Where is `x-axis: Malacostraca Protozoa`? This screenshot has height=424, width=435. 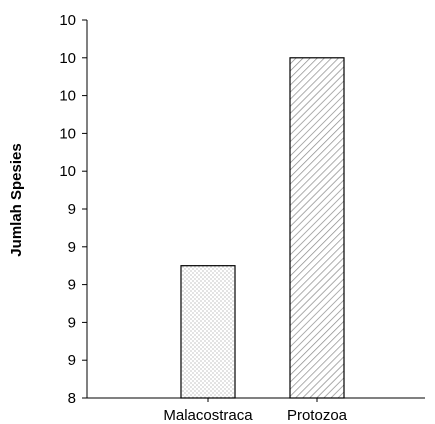
x-axis: Malacostraca Protozoa is located at coordinates (253, 410).